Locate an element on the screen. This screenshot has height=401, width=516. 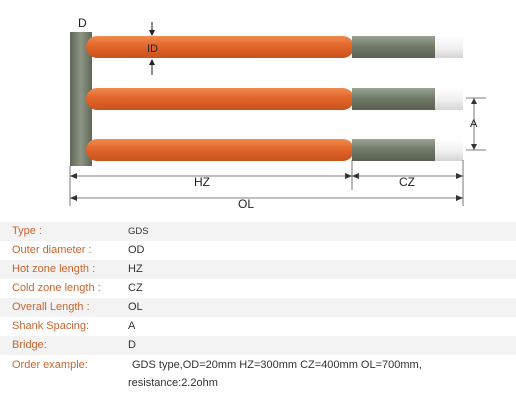
spec-label: Bridge: is located at coordinates (29, 345).